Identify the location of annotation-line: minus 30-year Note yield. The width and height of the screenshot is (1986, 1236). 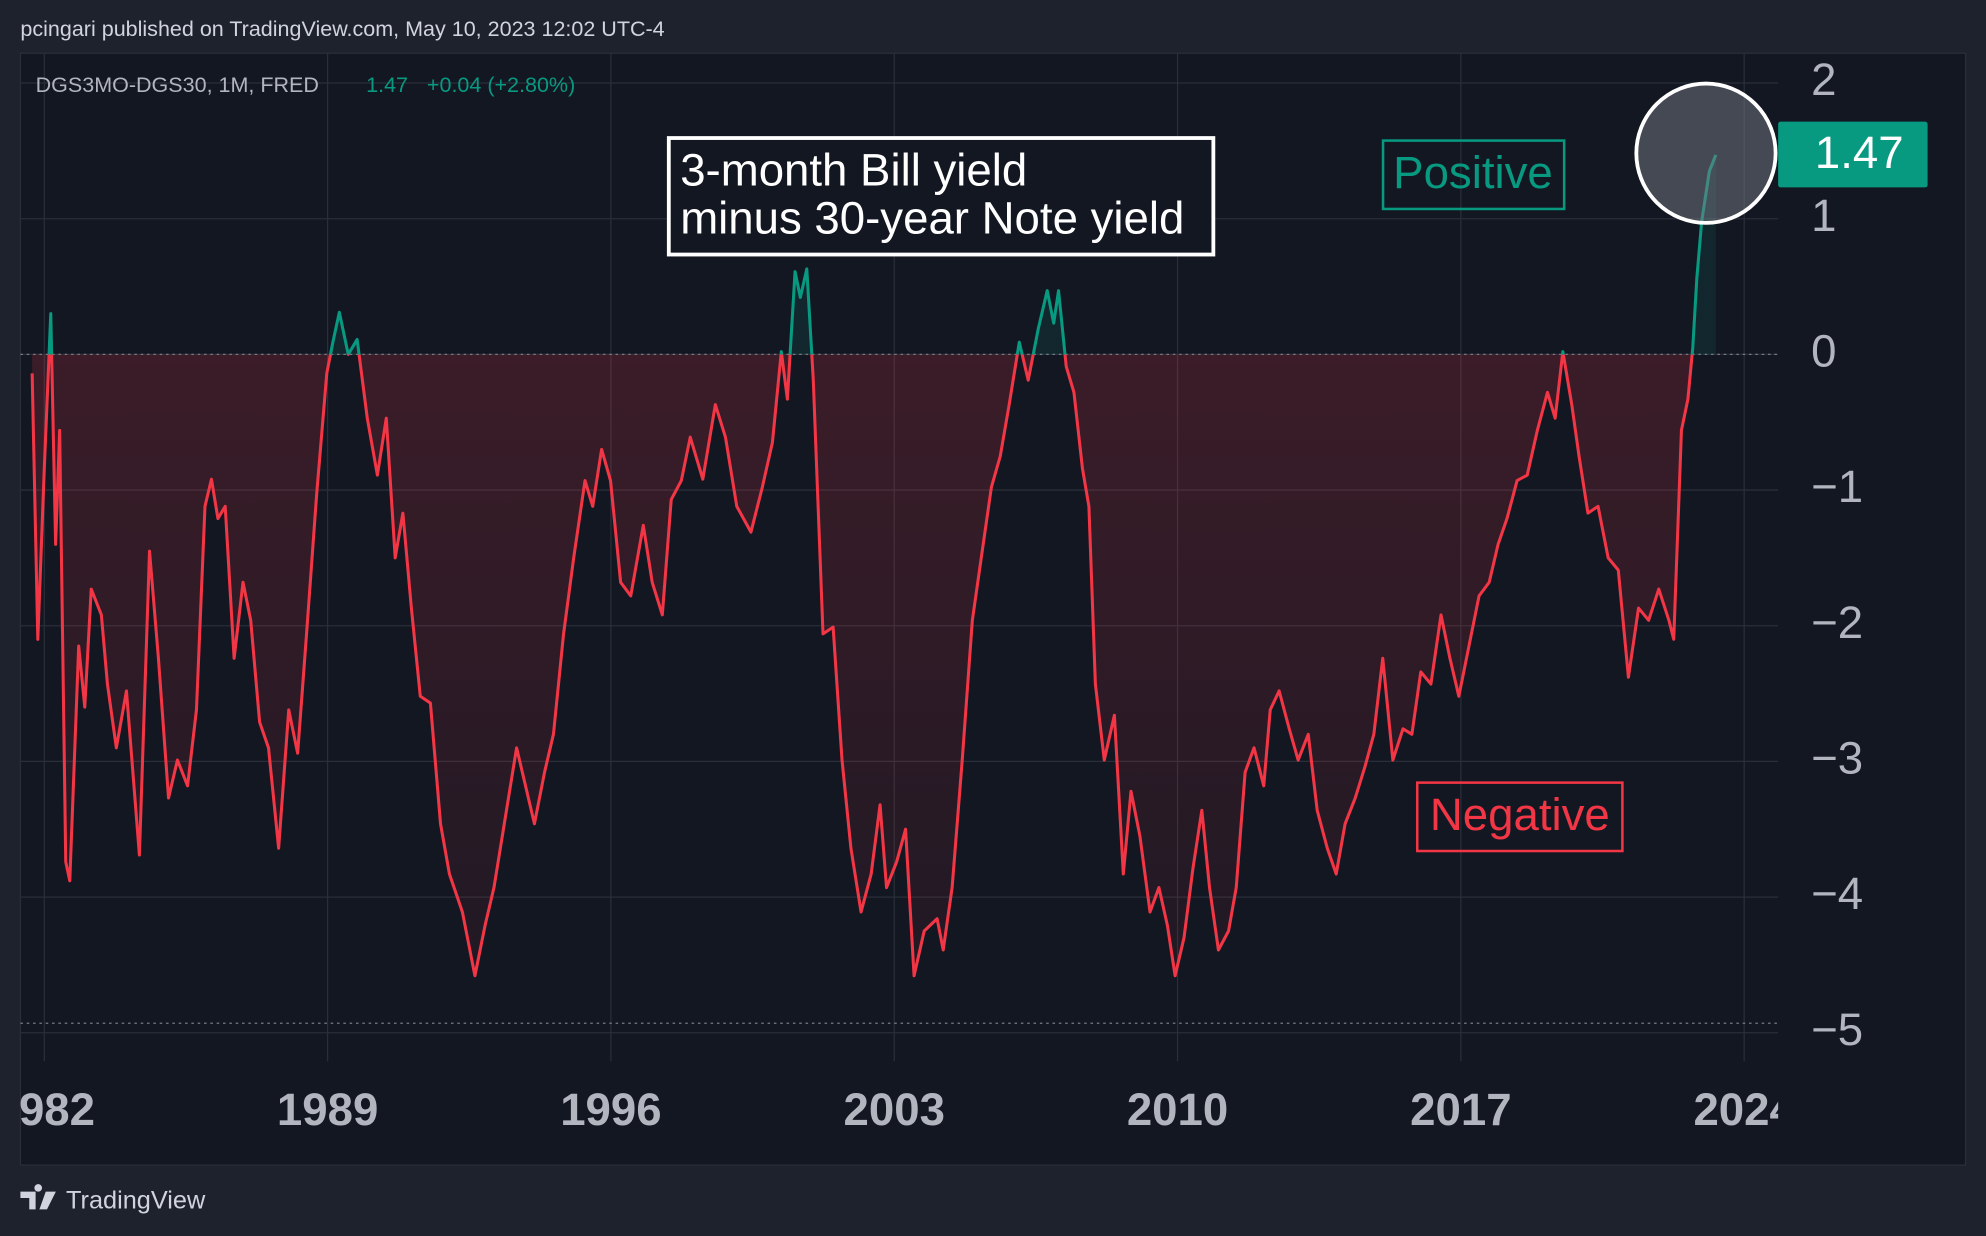
(932, 218).